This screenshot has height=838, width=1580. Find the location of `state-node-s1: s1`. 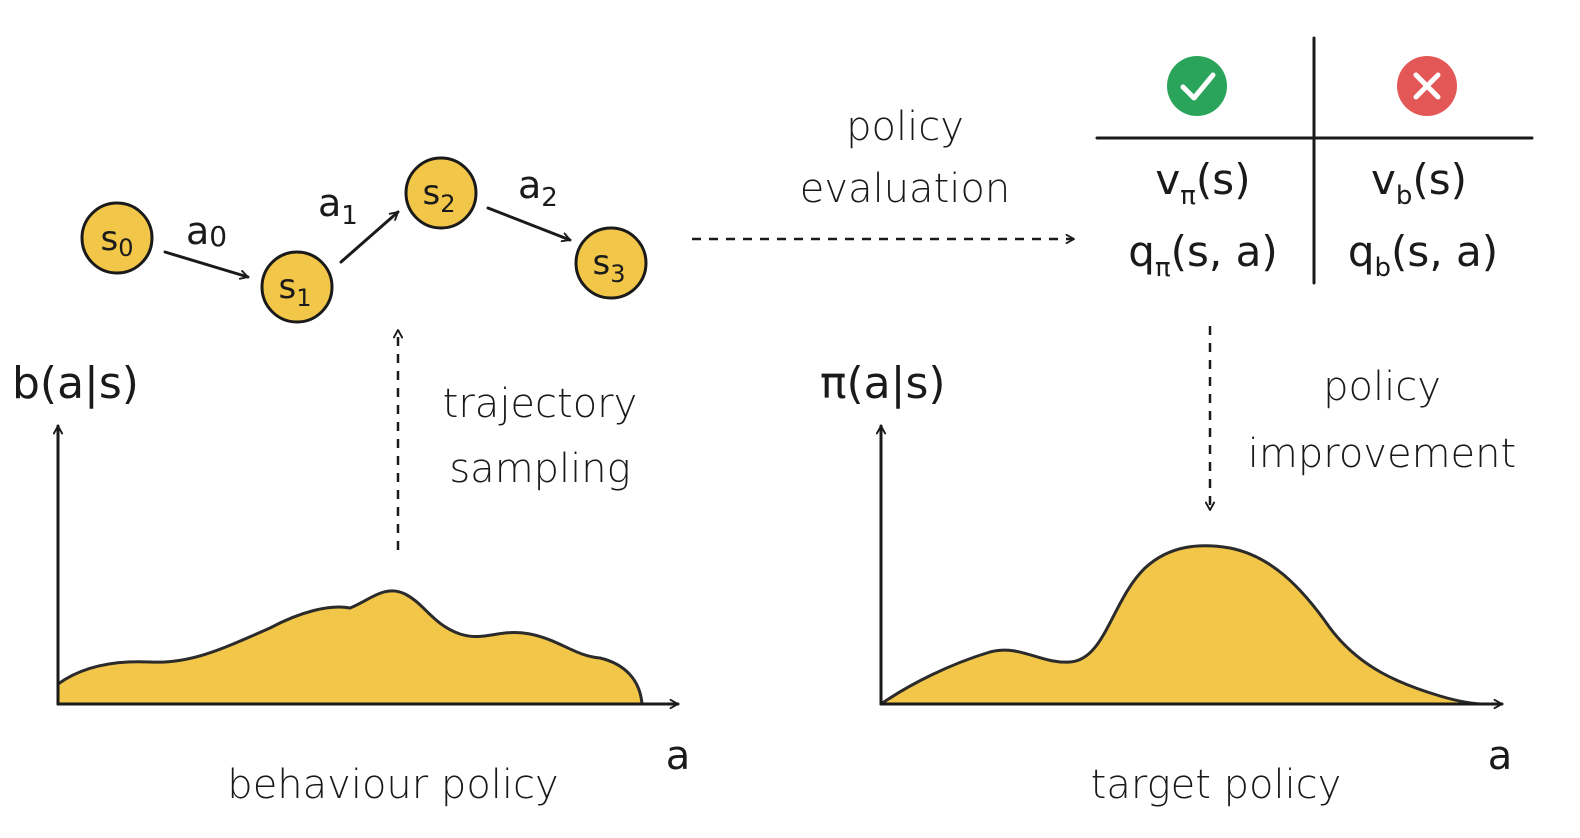

state-node-s1: s1 is located at coordinates (297, 287).